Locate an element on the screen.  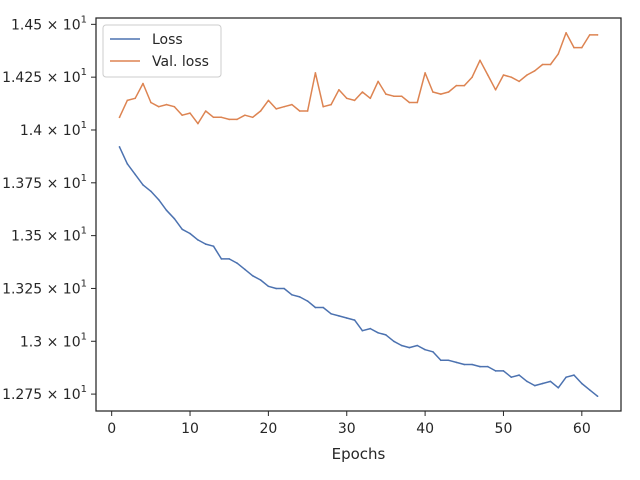
y-tick-label: 1.45 × 10¹ is located at coordinates (49, 23).